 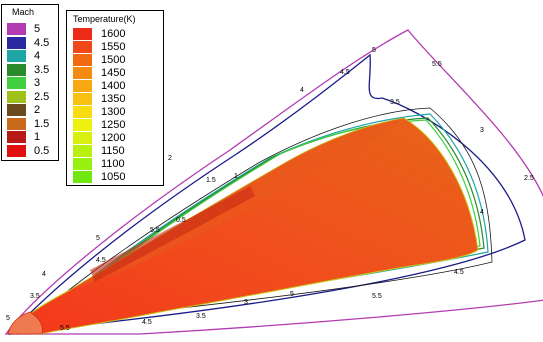 What do you see at coordinates (37, 110) in the screenshot?
I see `mach-legend-label: 2` at bounding box center [37, 110].